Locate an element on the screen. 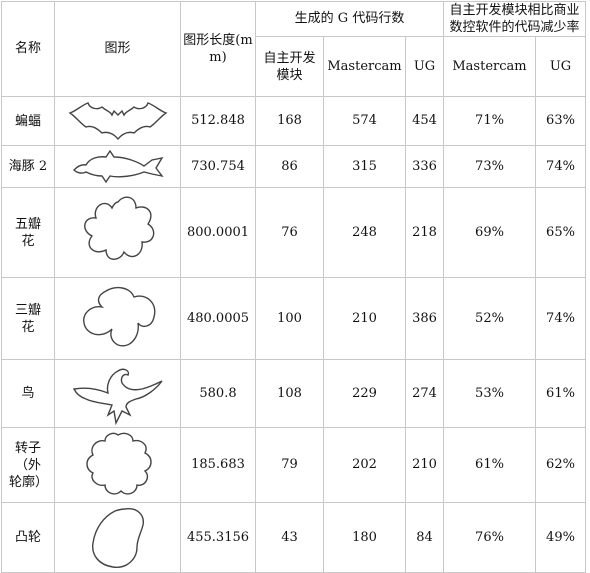  row-mastercam-lines: 202 is located at coordinates (364, 465).